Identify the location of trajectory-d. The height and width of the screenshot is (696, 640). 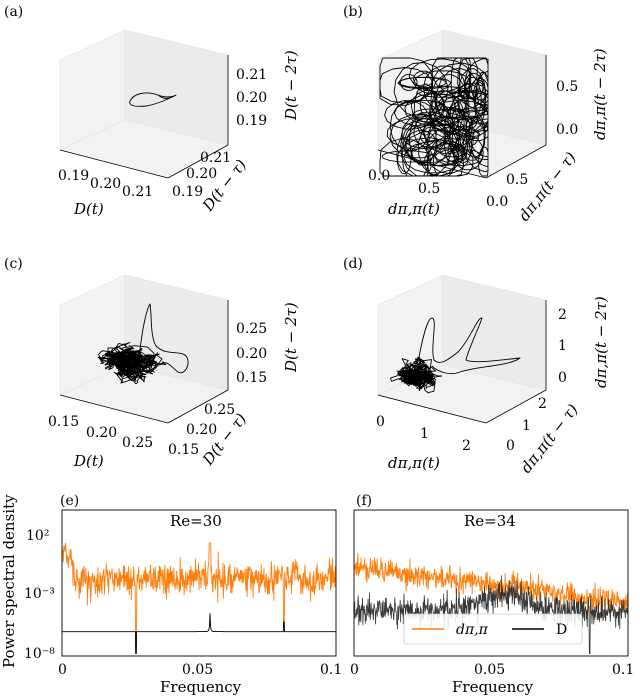
(416, 375).